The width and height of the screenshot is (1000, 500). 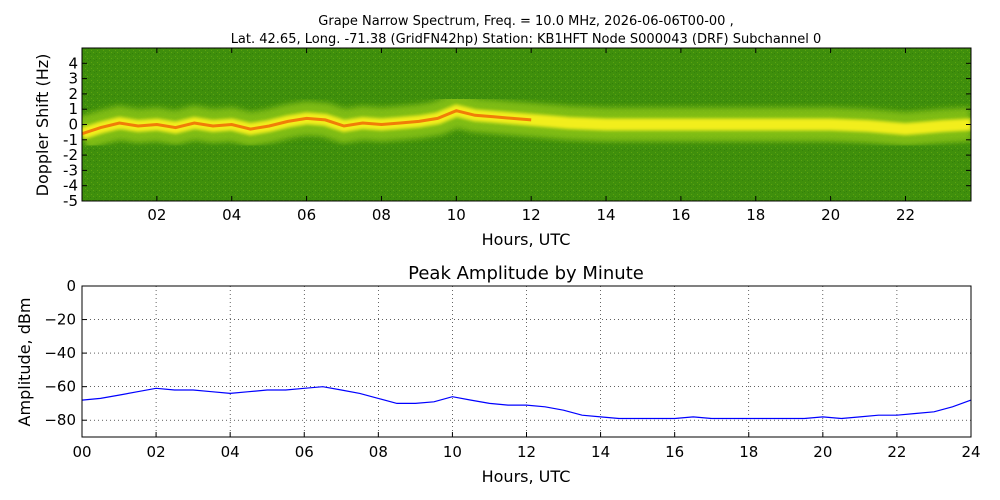 I want to click on spectrum-y-tick-label: 0, so click(x=73, y=125).